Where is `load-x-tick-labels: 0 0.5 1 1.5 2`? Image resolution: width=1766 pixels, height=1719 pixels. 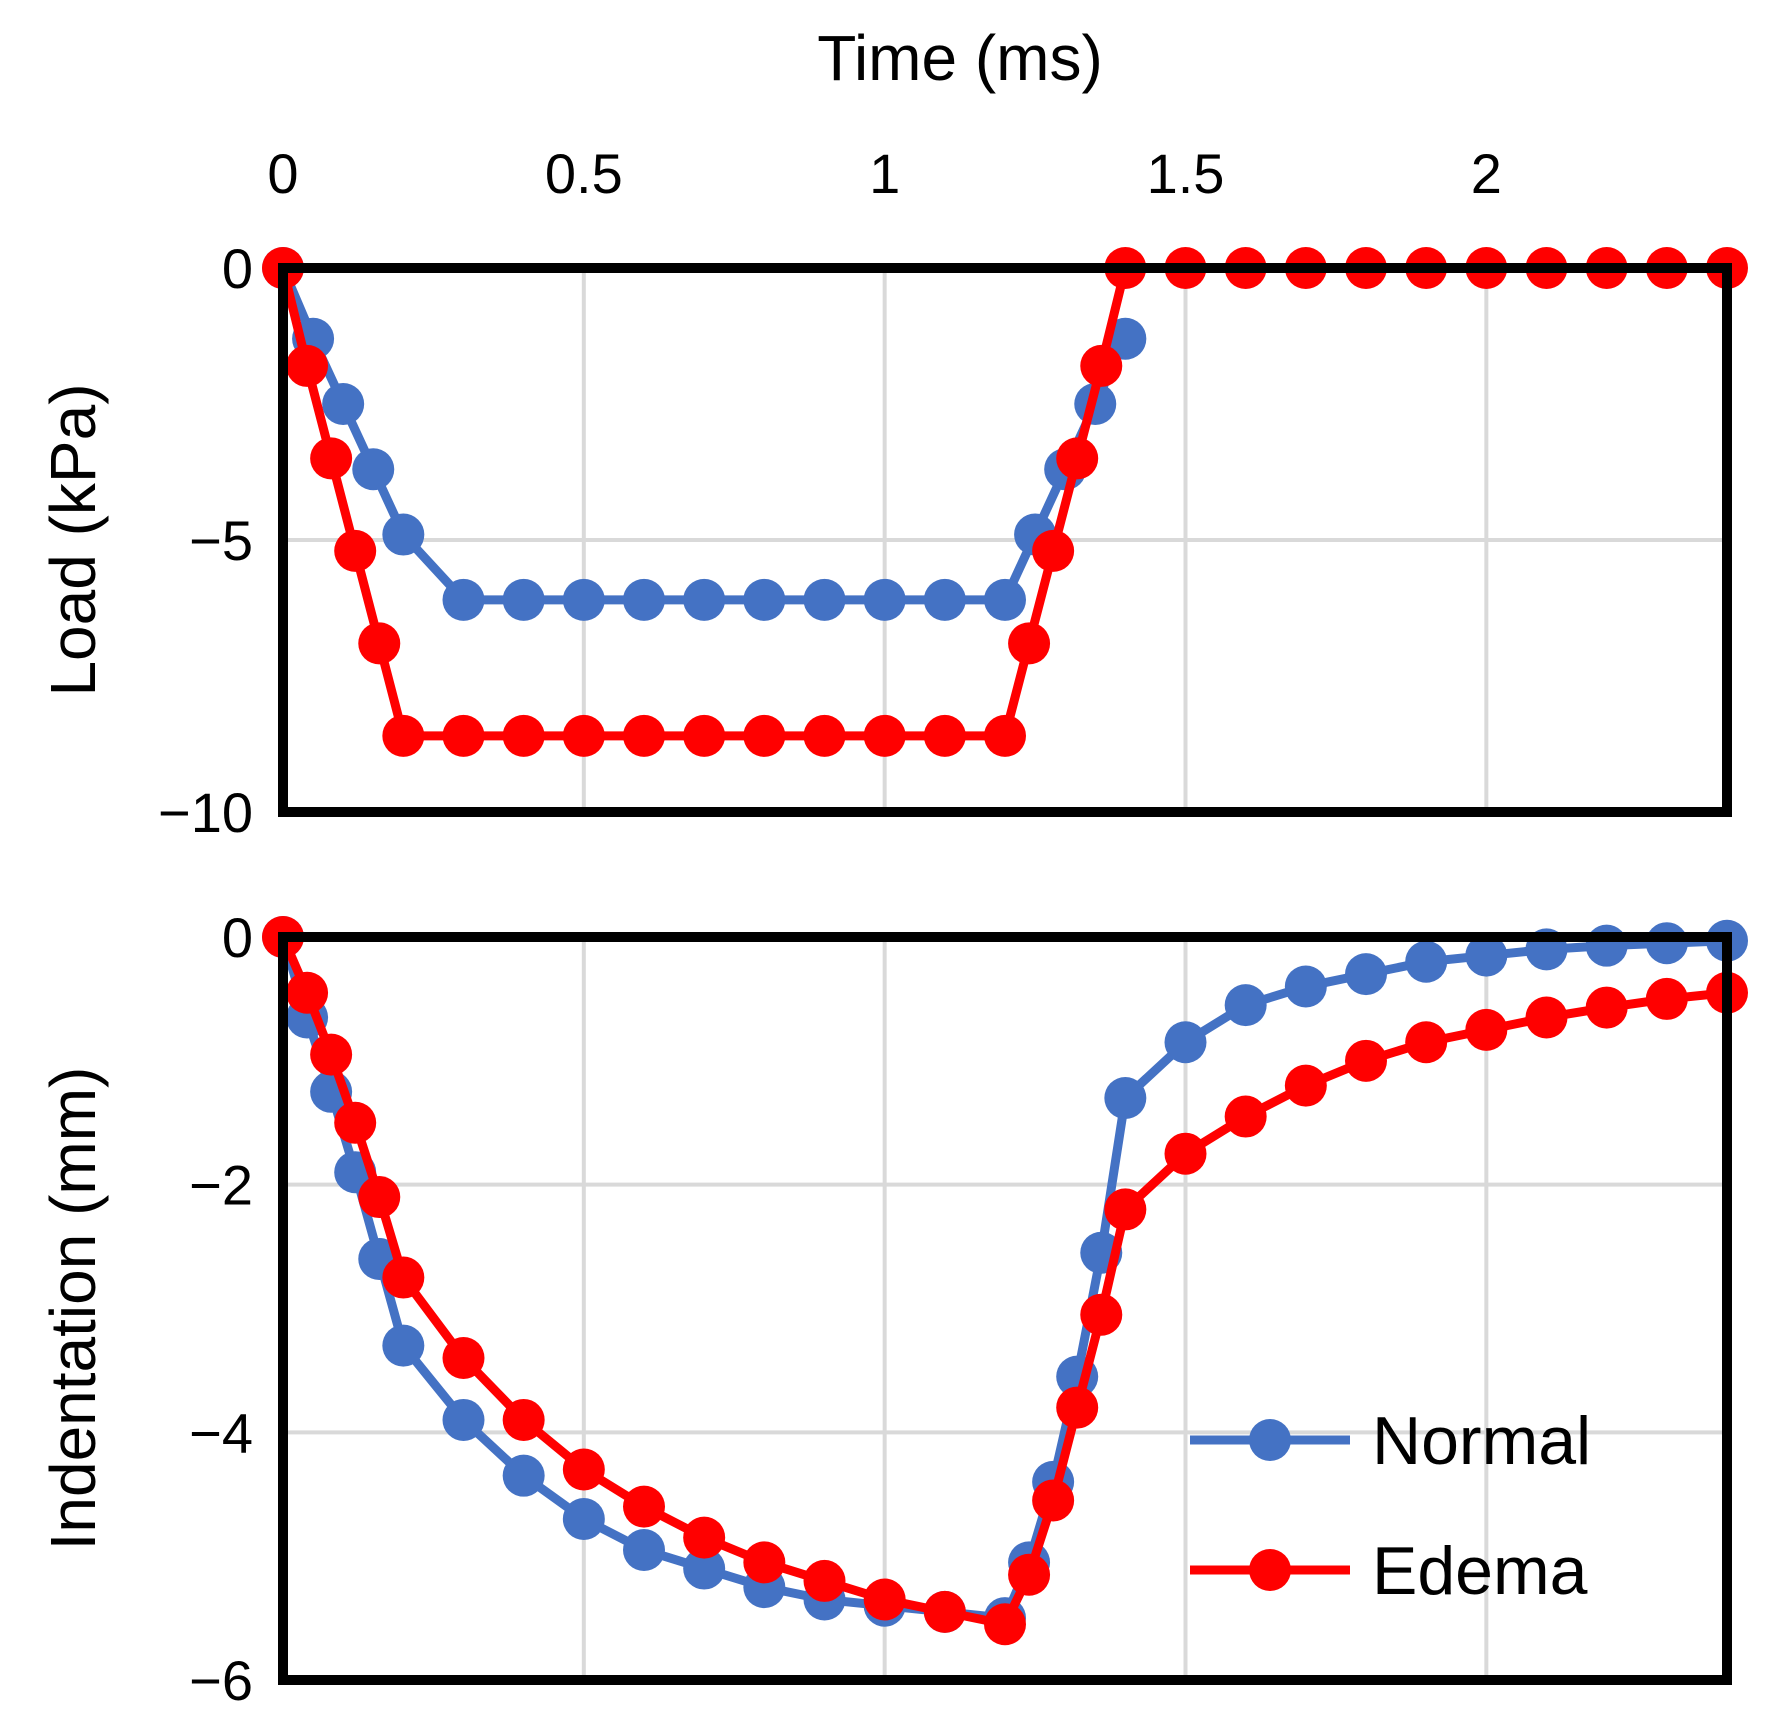 load-x-tick-labels: 0 0.5 1 1.5 2 is located at coordinates (884, 173).